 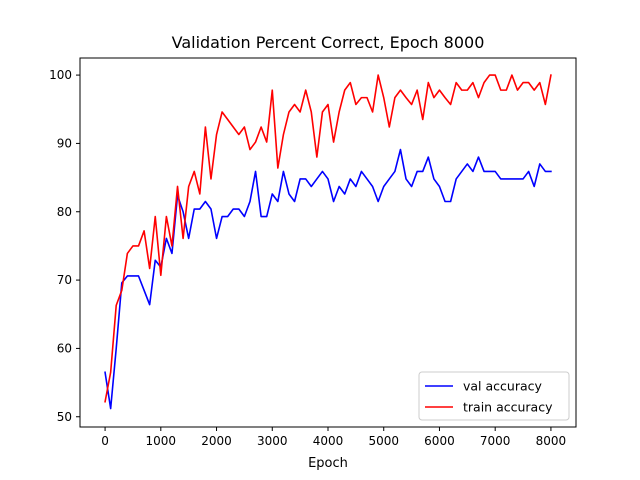 I want to click on x-tick-label: 0, so click(x=105, y=441).